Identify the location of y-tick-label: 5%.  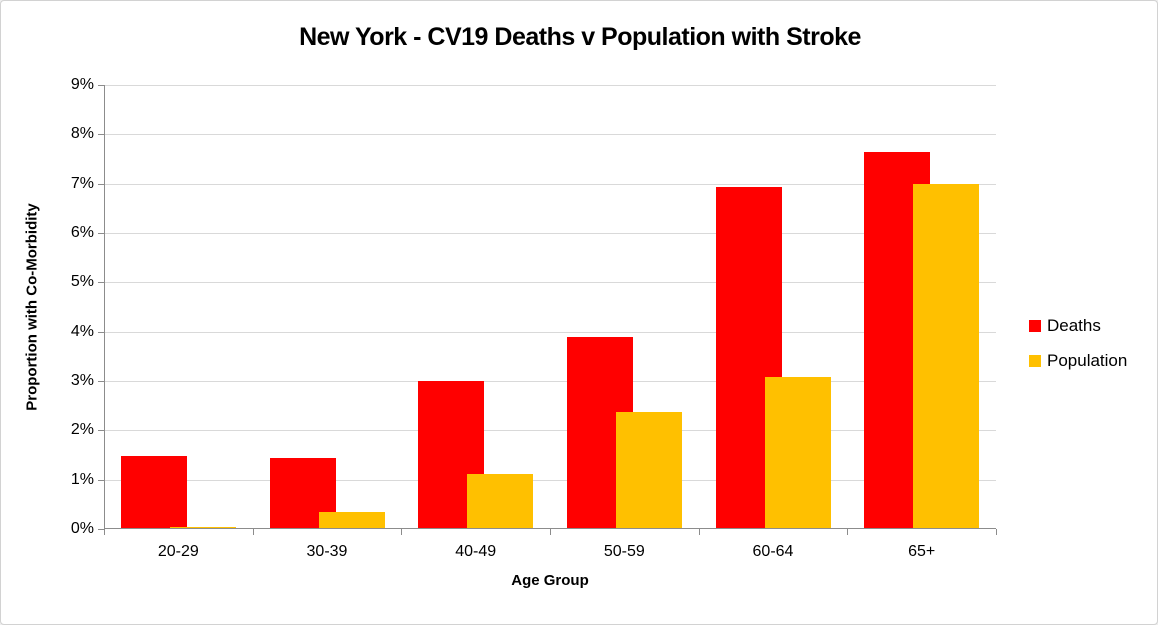
(82, 282).